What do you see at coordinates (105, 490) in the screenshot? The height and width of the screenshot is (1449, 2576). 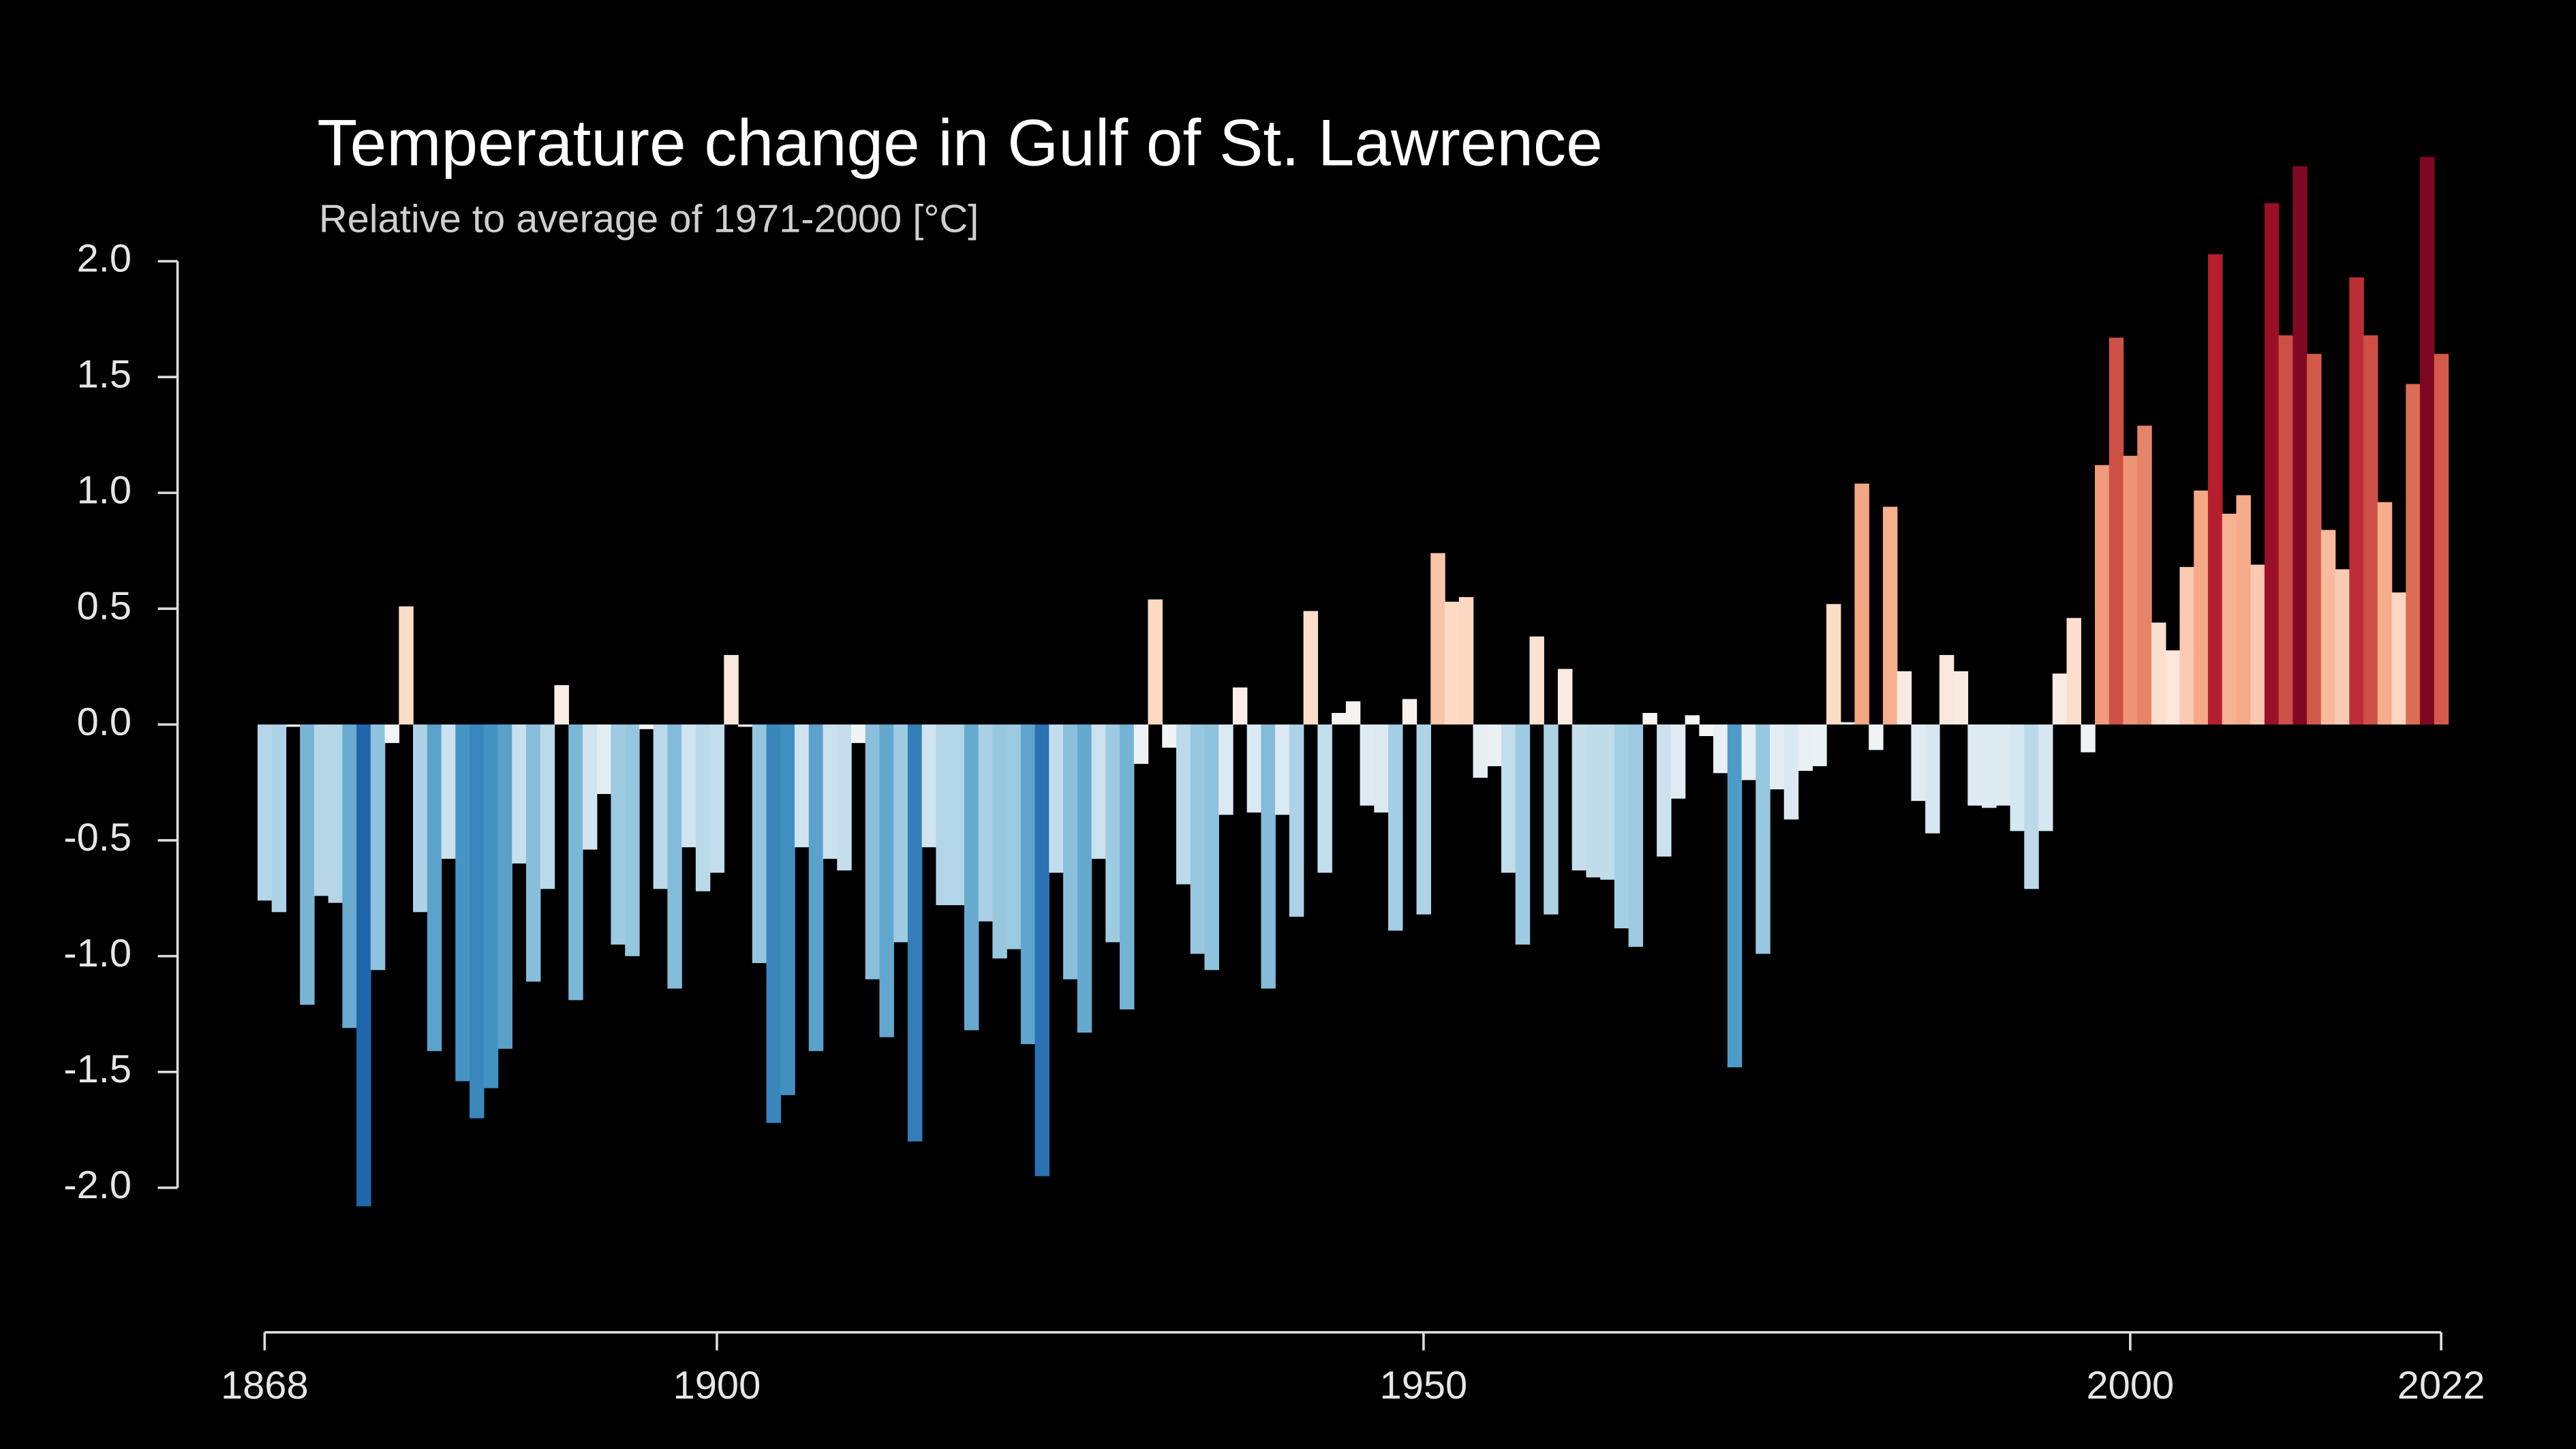 I see `y-tick-label: 1.0` at bounding box center [105, 490].